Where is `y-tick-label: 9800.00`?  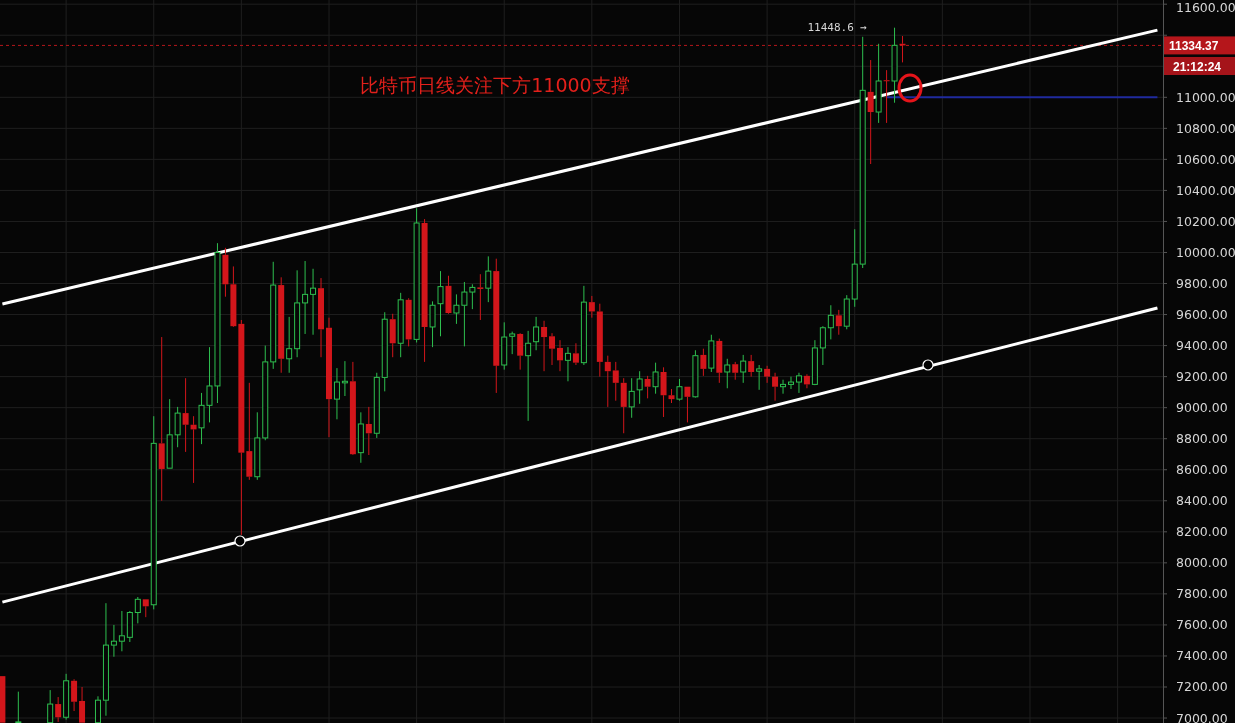 y-tick-label: 9800.00 is located at coordinates (1202, 284).